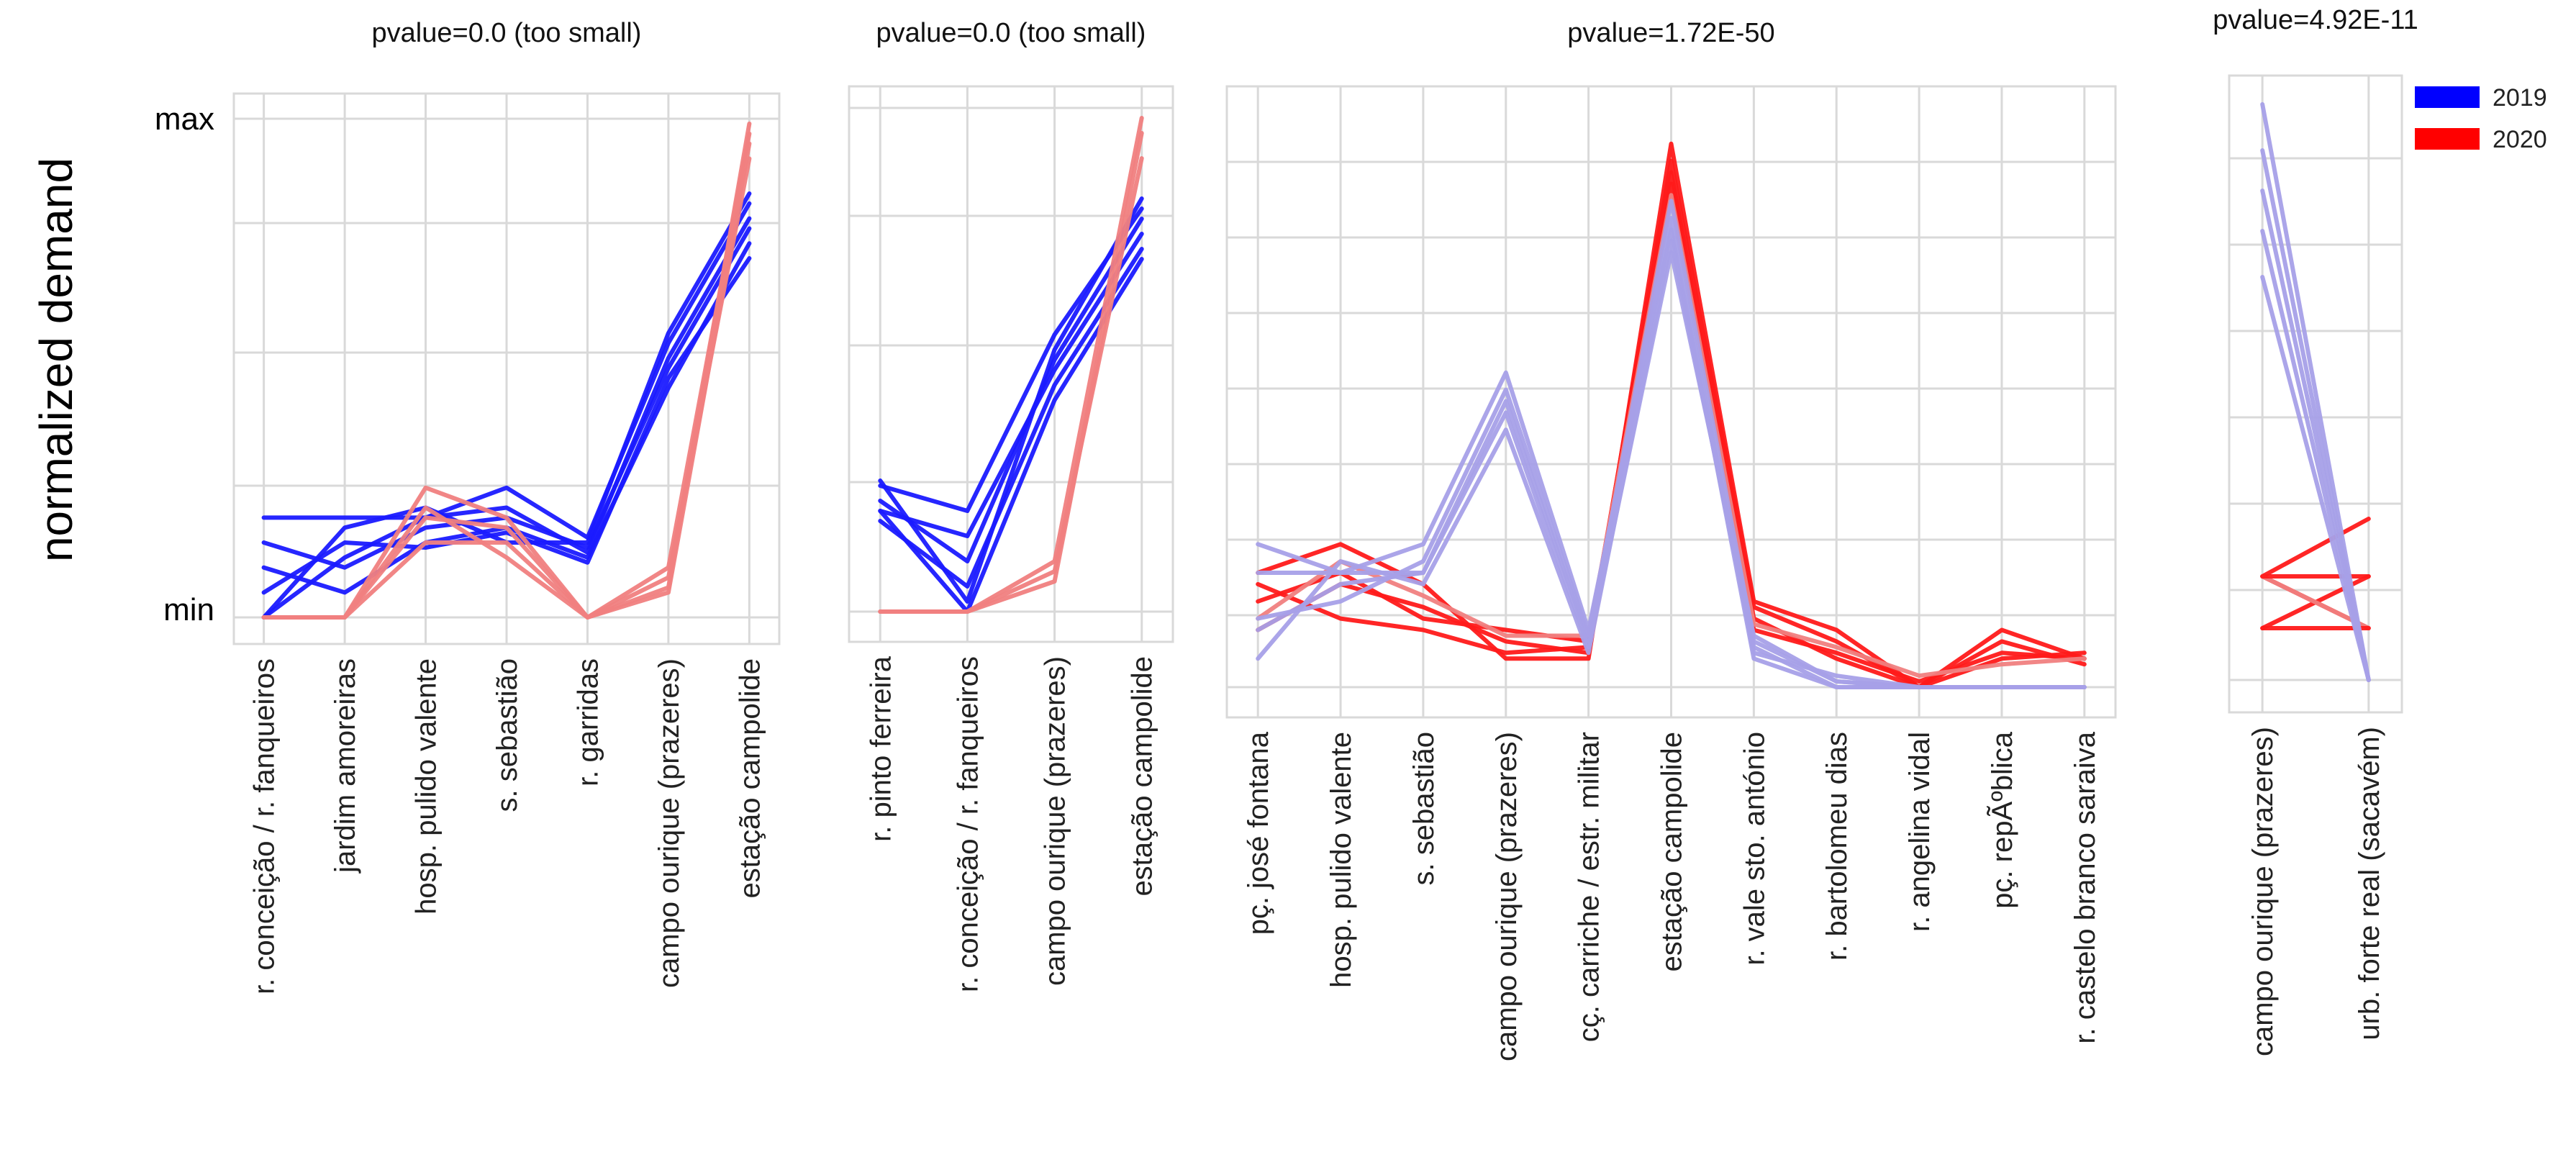  I want to click on category-tick-label: r. bartolomeu dias, so click(1837, 846).